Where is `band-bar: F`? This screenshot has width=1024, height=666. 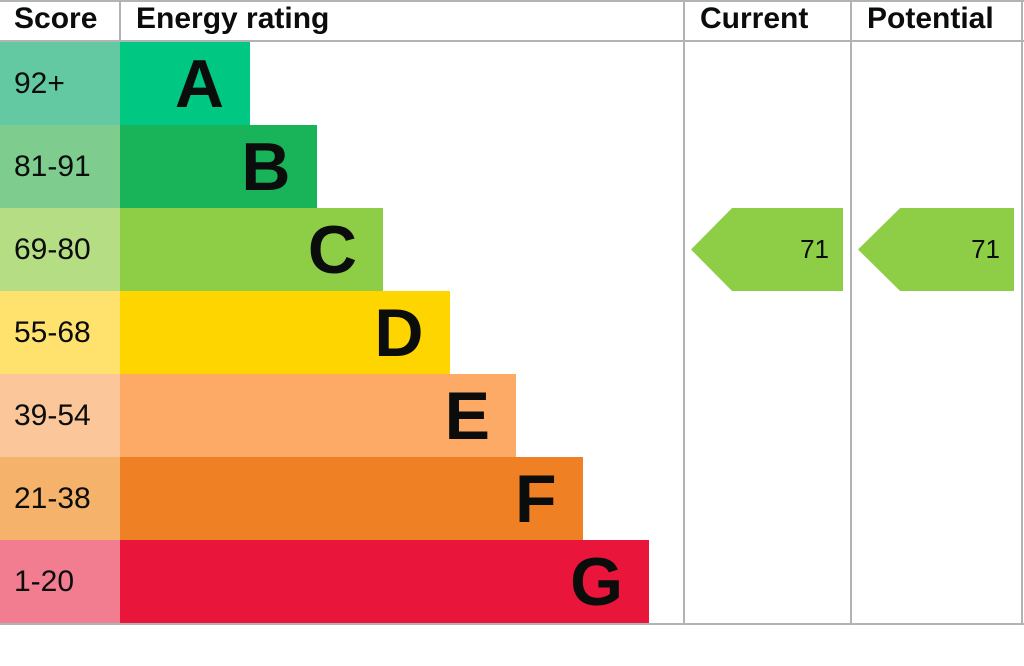
band-bar: F is located at coordinates (351, 498).